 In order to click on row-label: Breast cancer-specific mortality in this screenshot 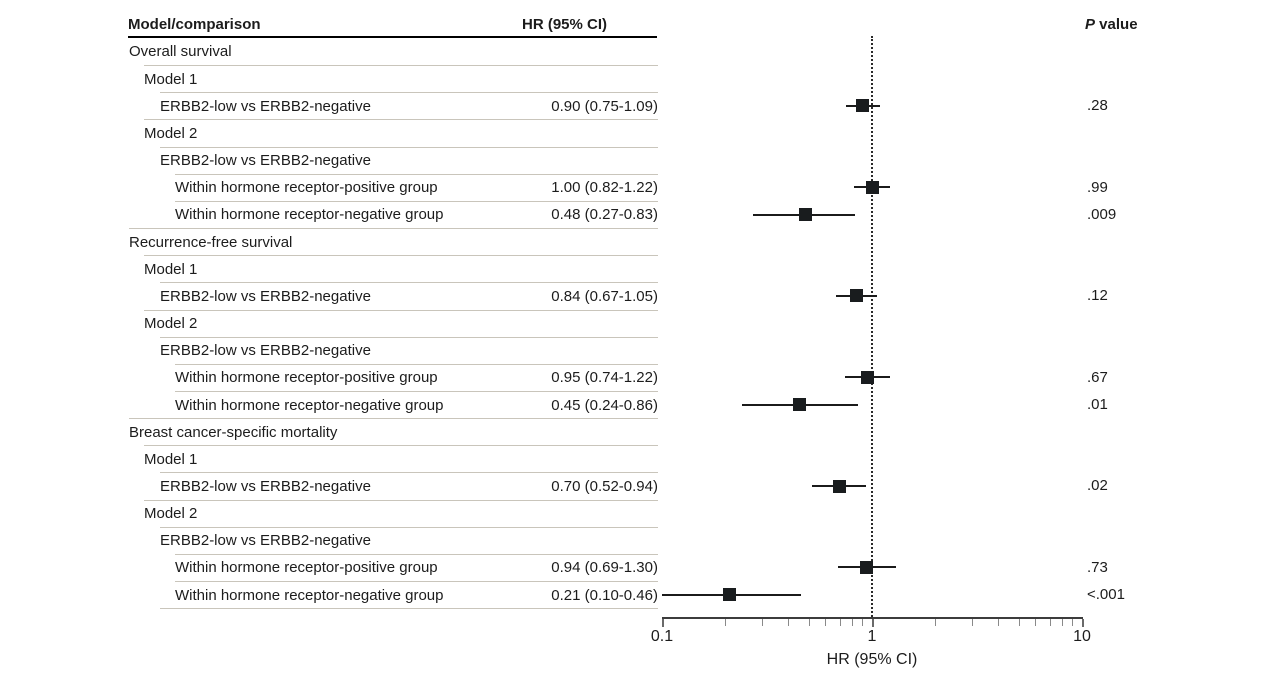, I will do `click(233, 432)`.